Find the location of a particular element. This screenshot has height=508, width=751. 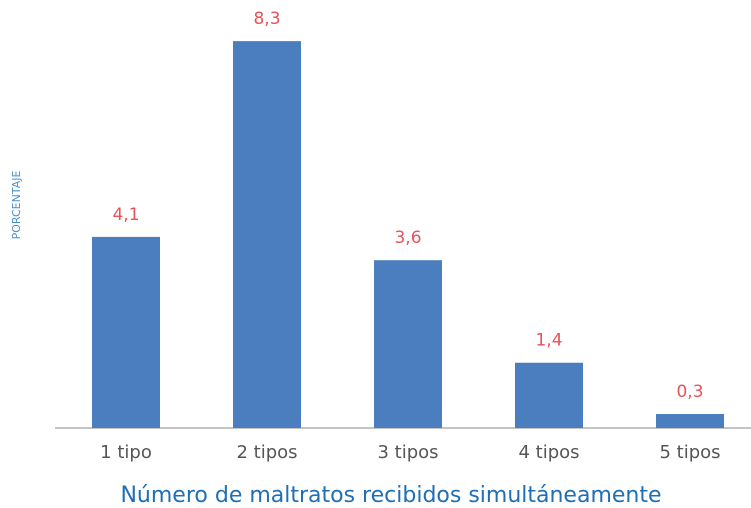

data-label: 0,3 is located at coordinates (689, 392).